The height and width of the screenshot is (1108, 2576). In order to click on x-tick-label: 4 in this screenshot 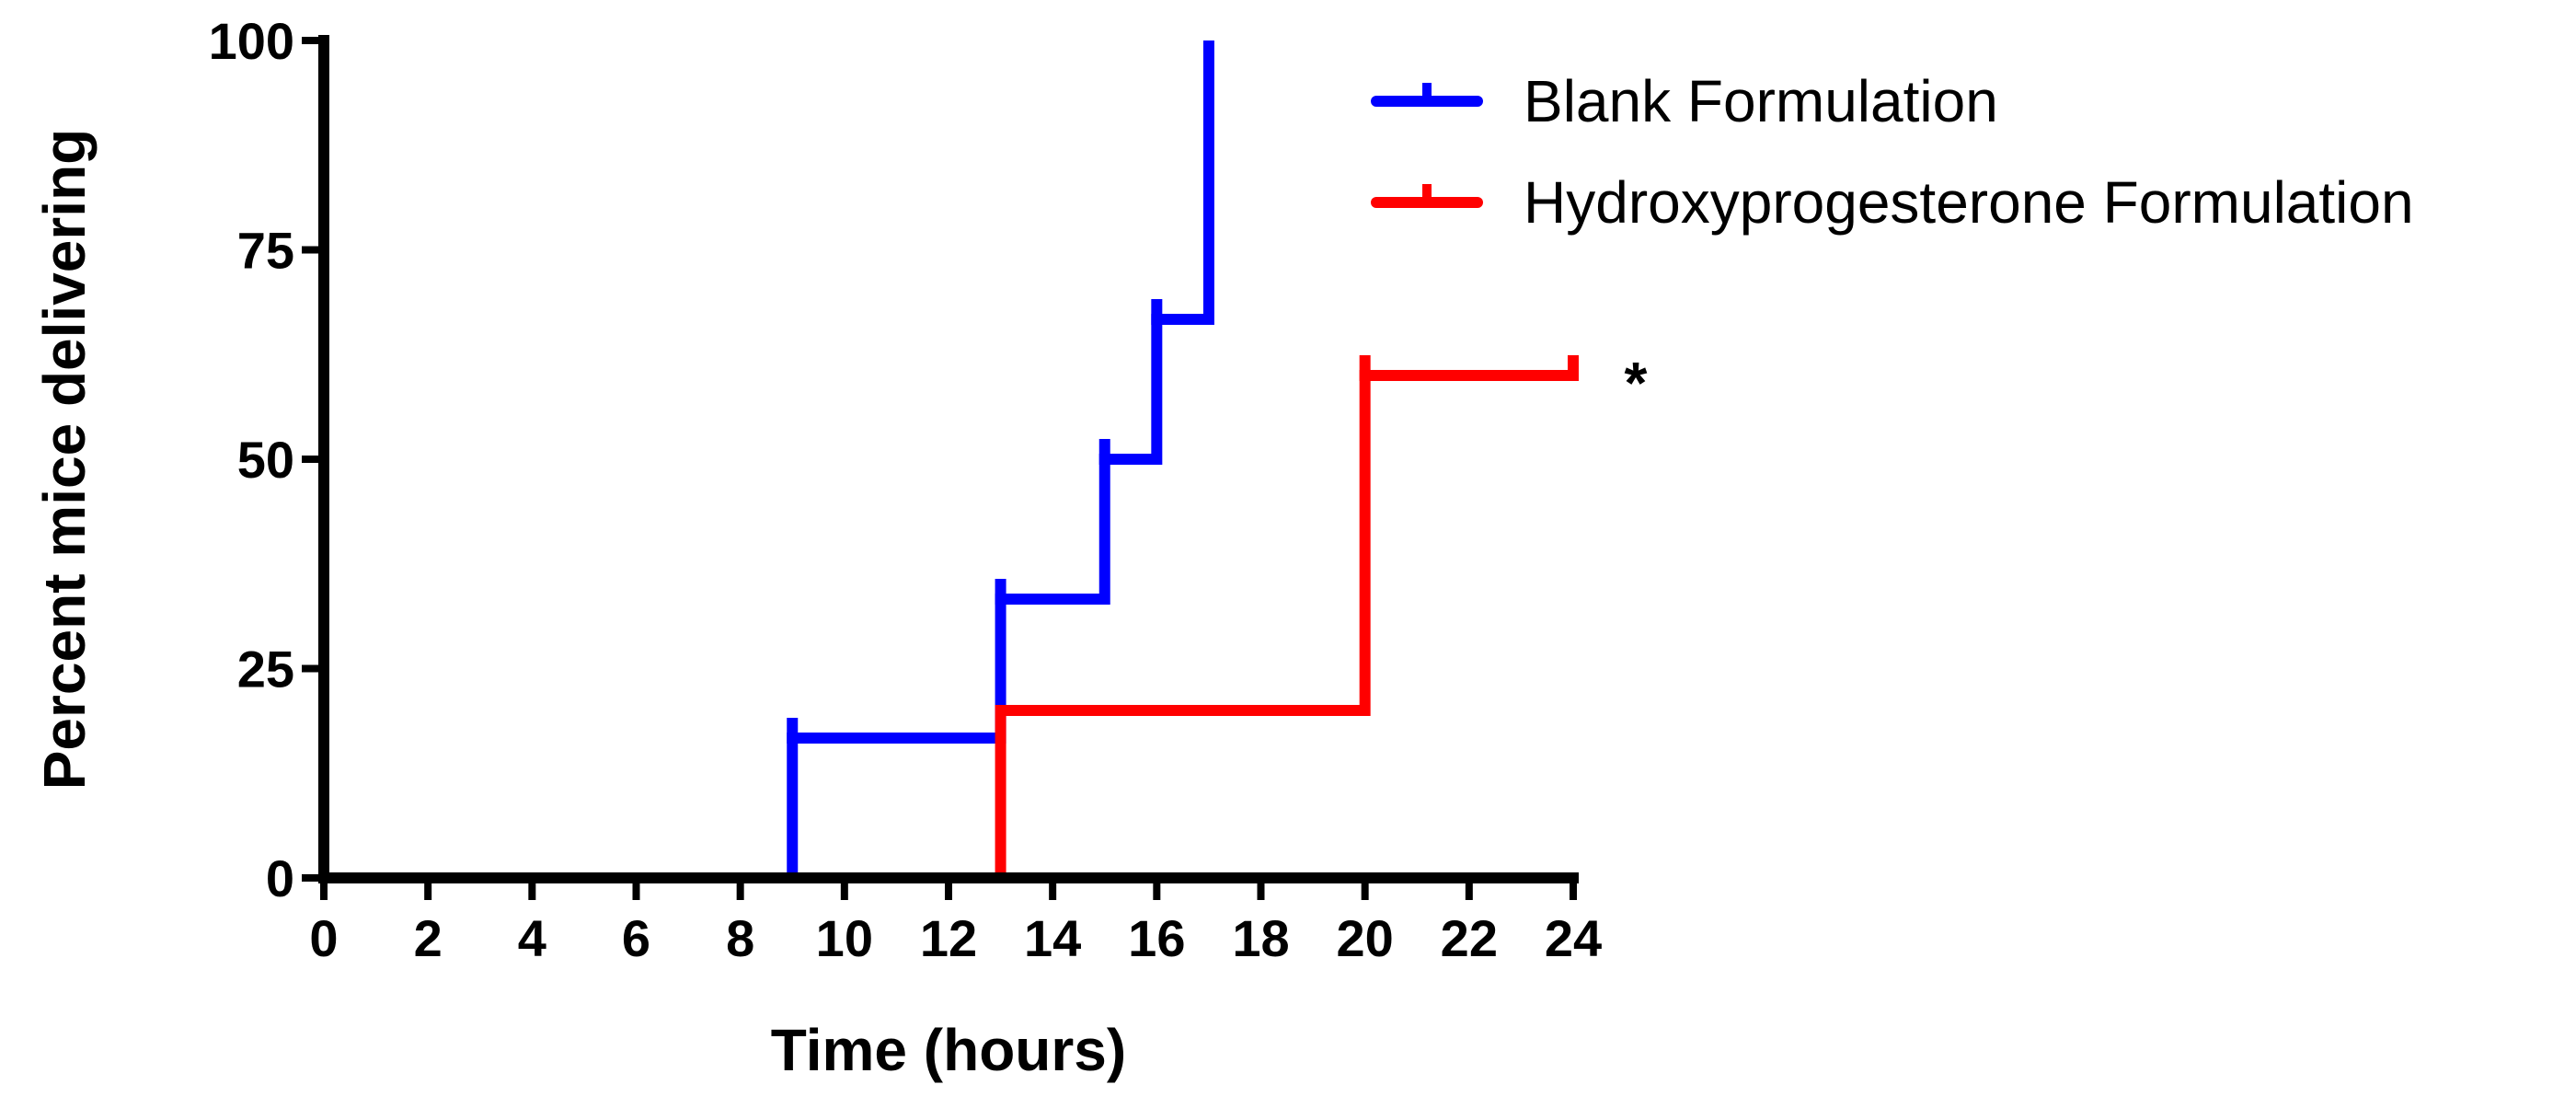, I will do `click(532, 938)`.